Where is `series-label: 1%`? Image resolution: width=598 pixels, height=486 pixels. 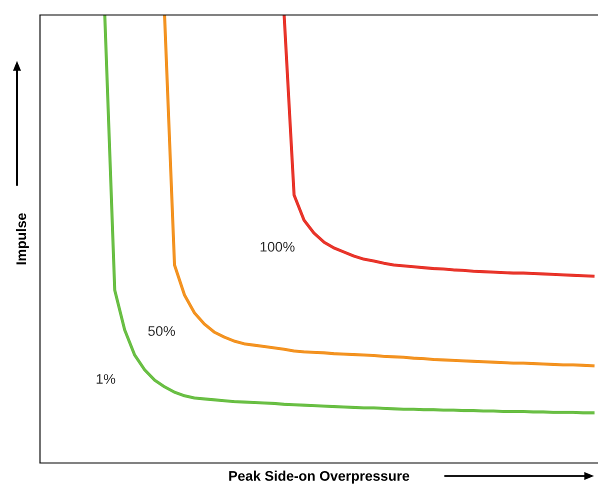
series-label: 1% is located at coordinates (106, 379).